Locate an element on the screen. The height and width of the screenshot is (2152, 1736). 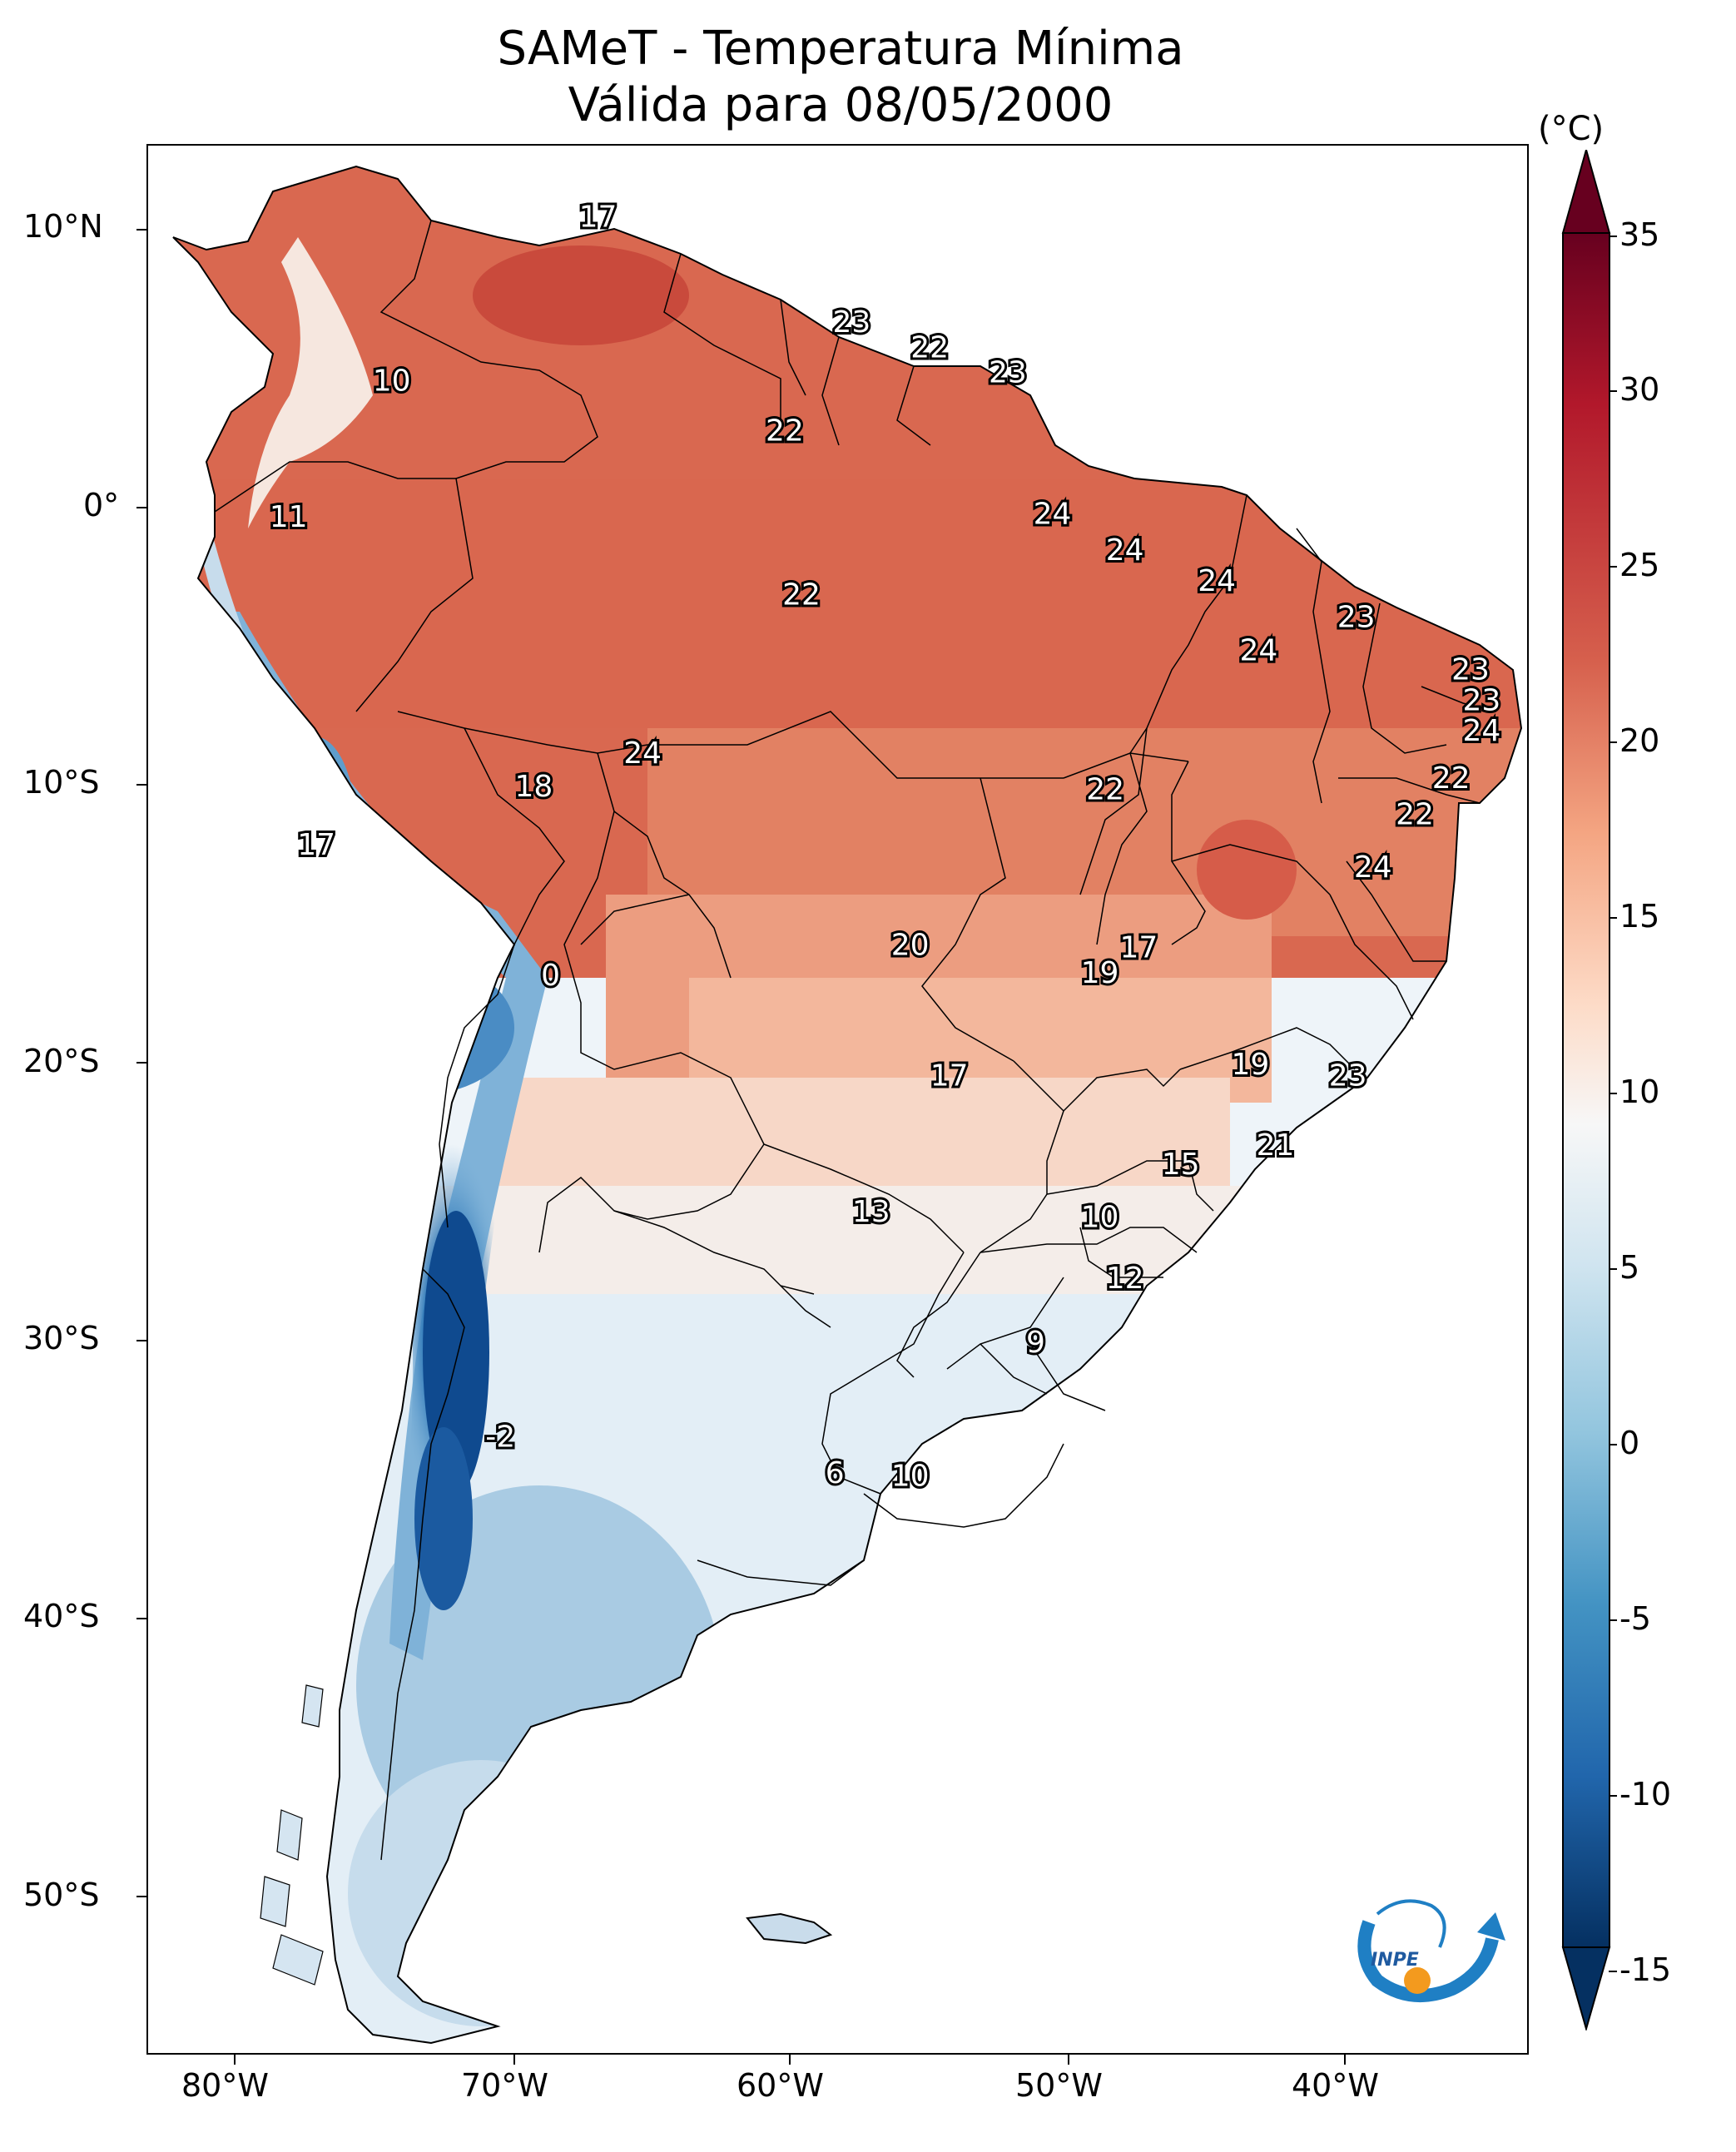
inpe-logo: INPE is located at coordinates (1431, 1950).